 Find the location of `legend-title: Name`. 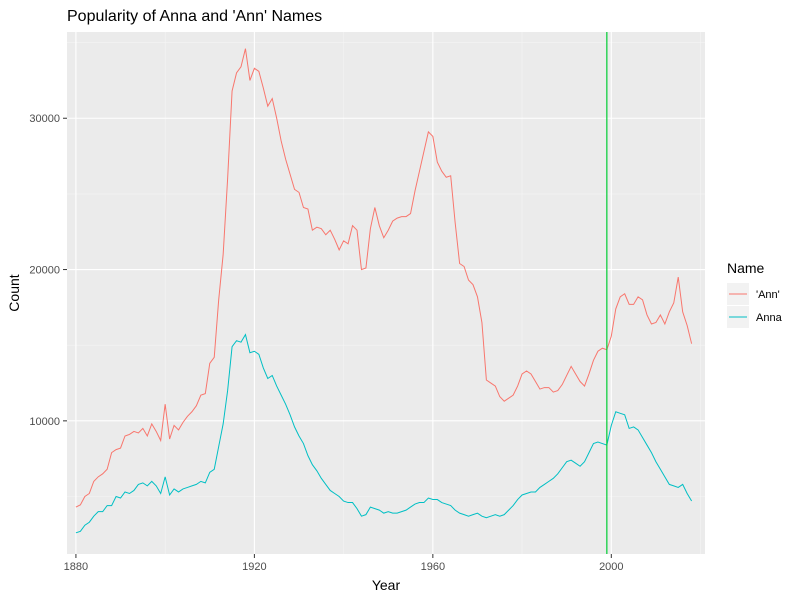

legend-title: Name is located at coordinates (746, 268).